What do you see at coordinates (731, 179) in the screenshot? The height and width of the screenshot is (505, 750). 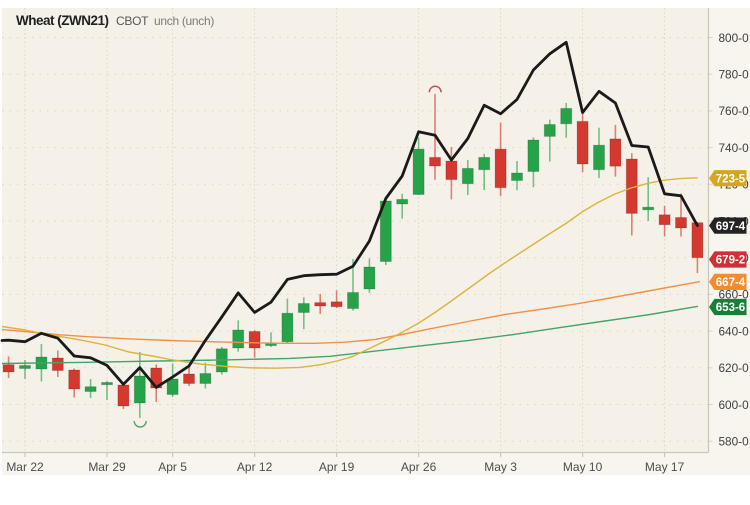 I see `svg-text: 723-5` at bounding box center [731, 179].